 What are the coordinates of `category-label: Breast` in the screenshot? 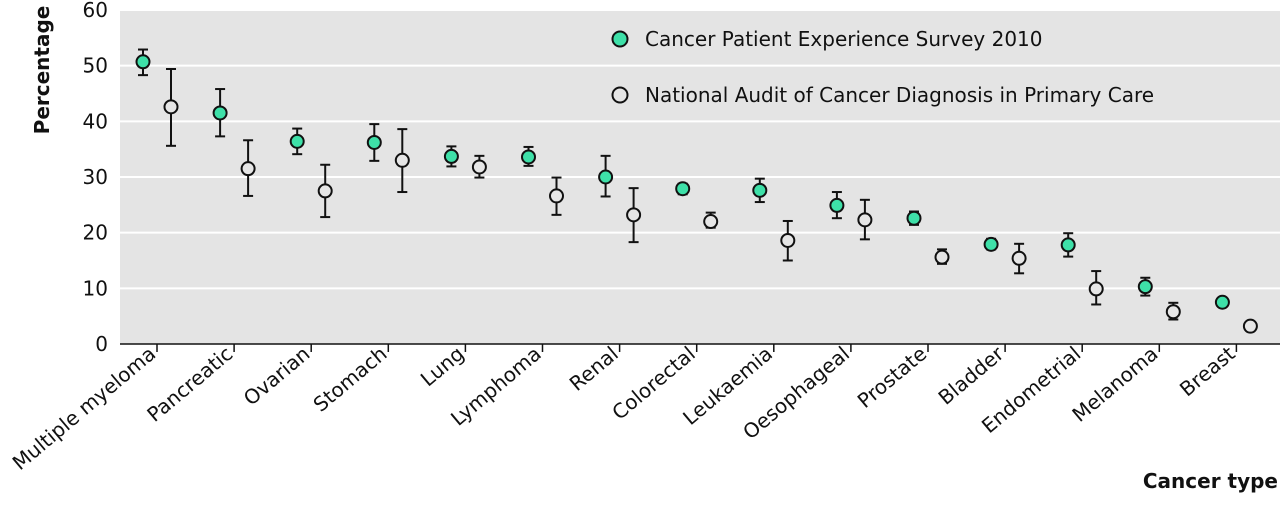 It's located at (1207, 371).